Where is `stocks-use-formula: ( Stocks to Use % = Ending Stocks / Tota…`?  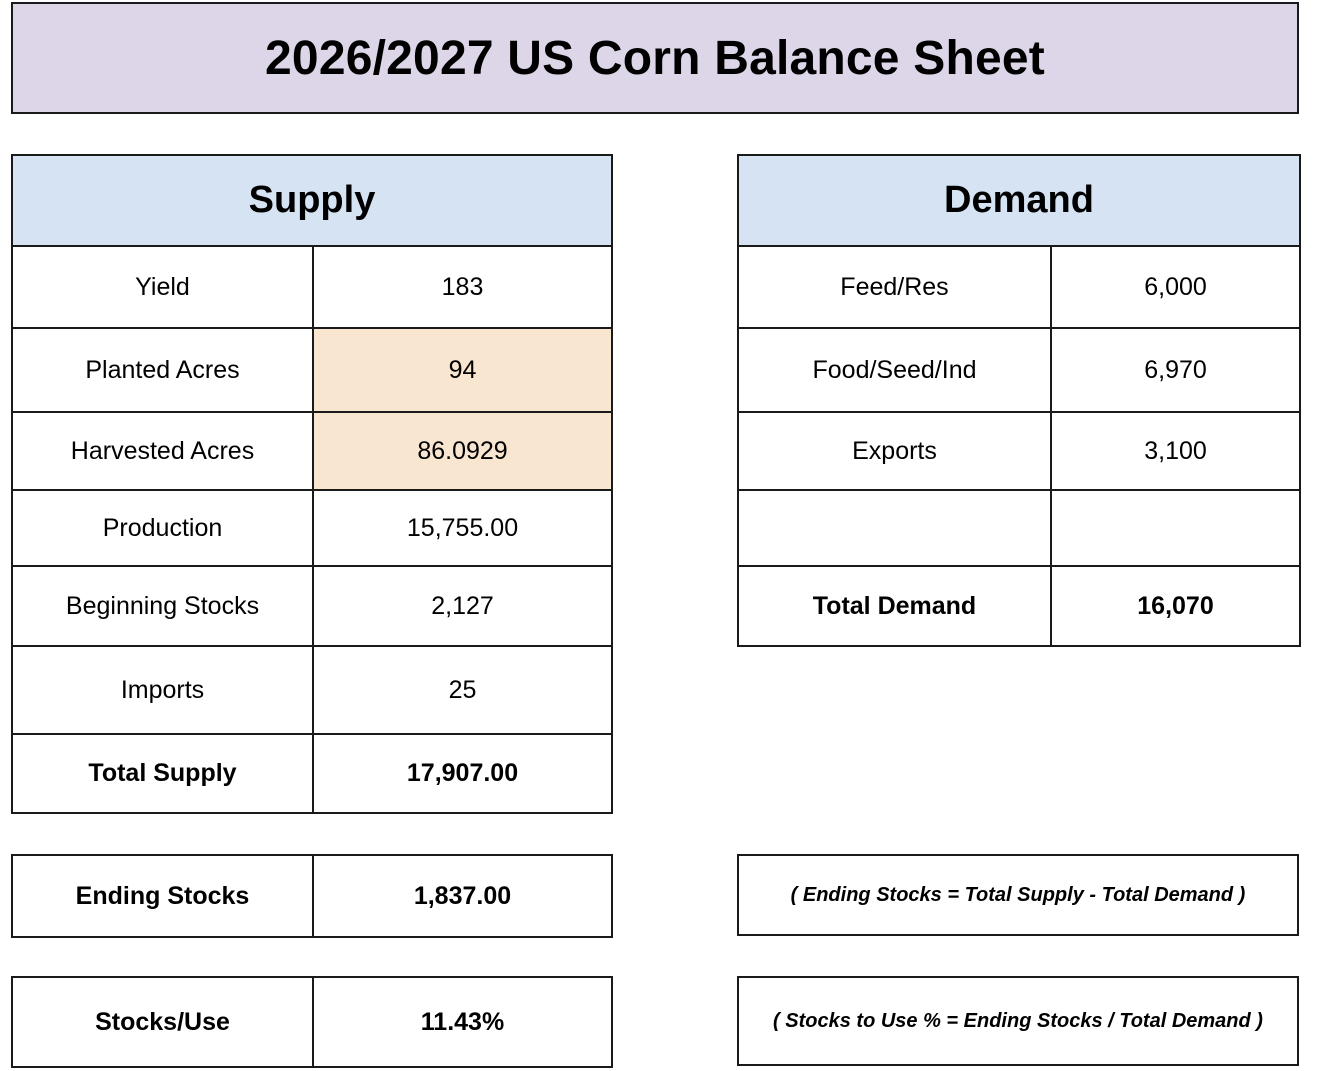
stocks-use-formula: ( Stocks to Use % = Ending Stocks / Tota… is located at coordinates (1018, 1020).